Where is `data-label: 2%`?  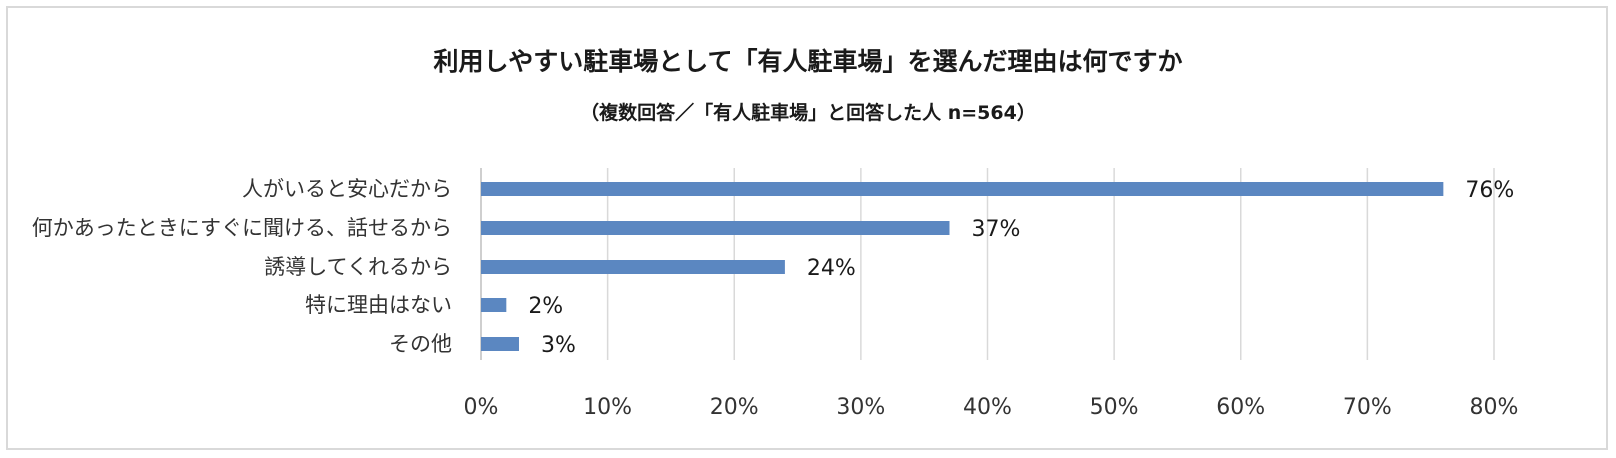 data-label: 2% is located at coordinates (545, 306).